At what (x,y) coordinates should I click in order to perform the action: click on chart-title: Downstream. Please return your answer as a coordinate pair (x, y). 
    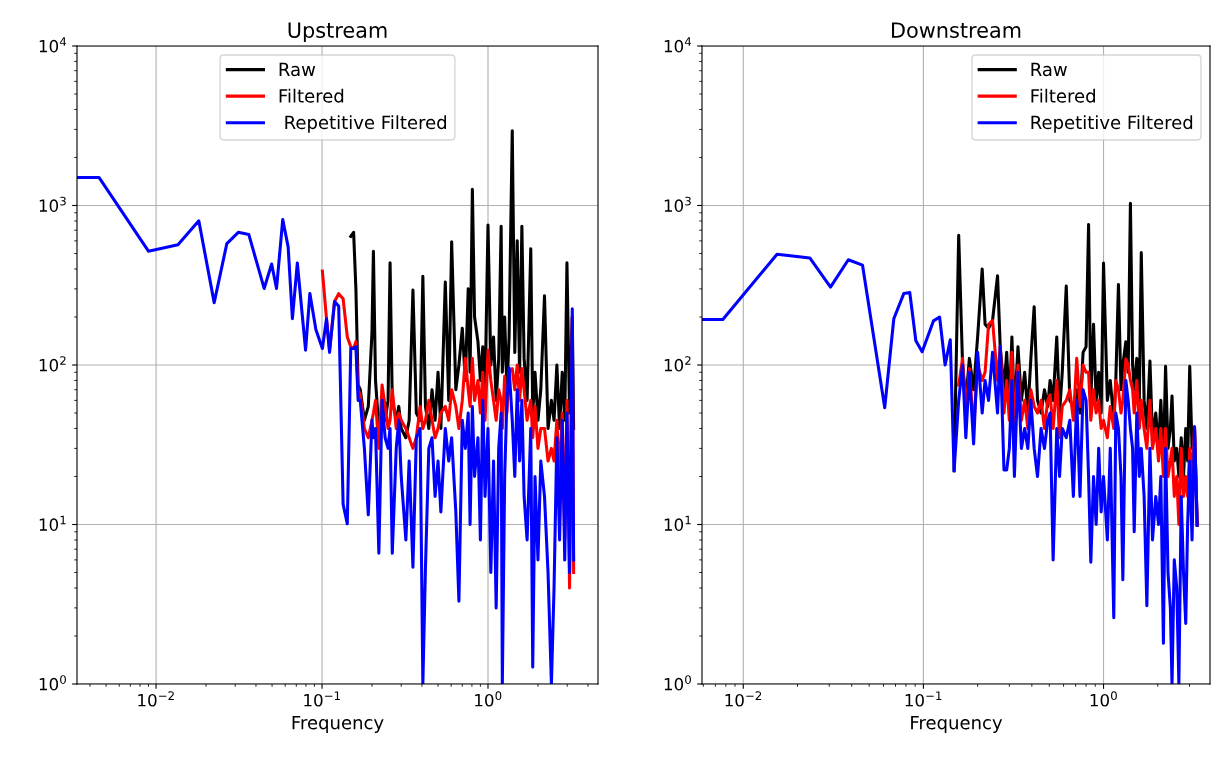
    Looking at the image, I should click on (956, 30).